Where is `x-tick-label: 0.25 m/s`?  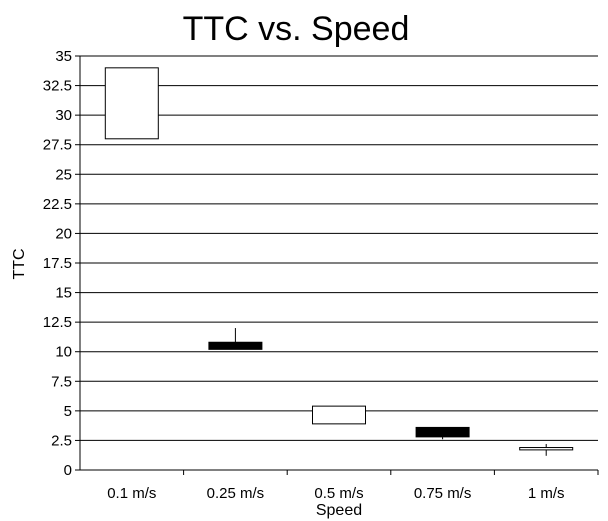 x-tick-label: 0.25 m/s is located at coordinates (236, 493).